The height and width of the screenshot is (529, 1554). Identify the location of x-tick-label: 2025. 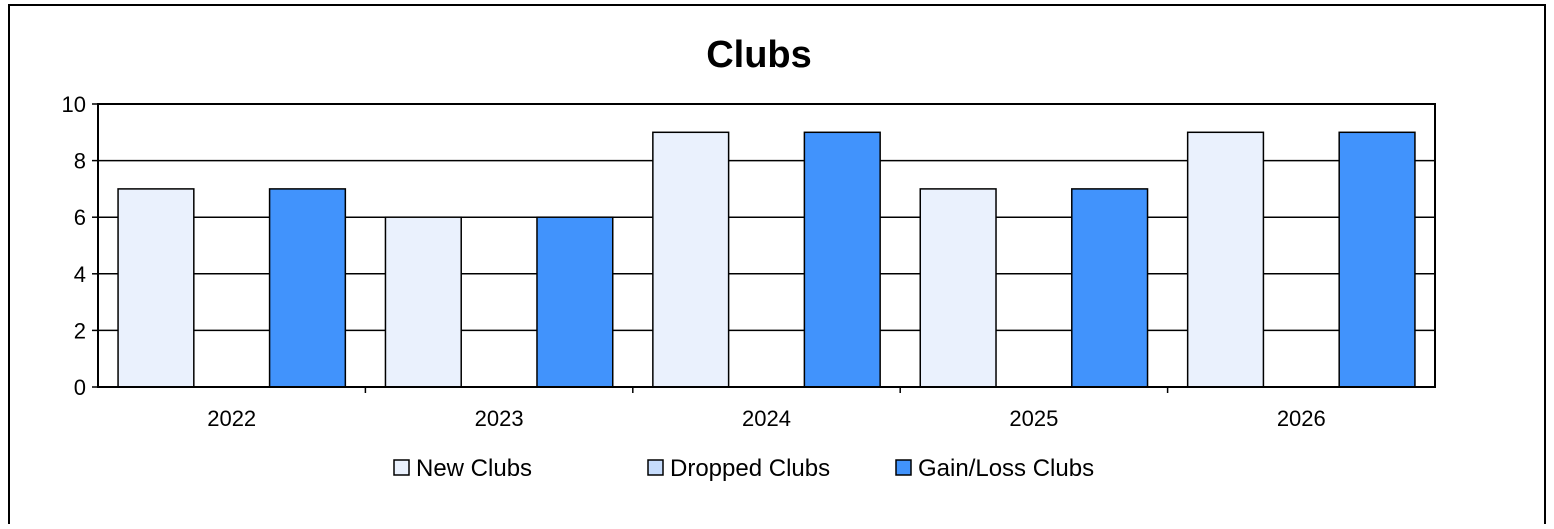
(1033, 418).